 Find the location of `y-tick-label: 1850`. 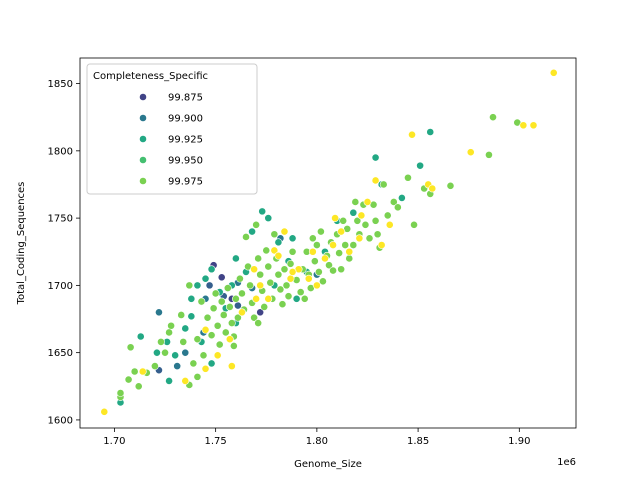

y-tick-label: 1850 is located at coordinates (60, 84).